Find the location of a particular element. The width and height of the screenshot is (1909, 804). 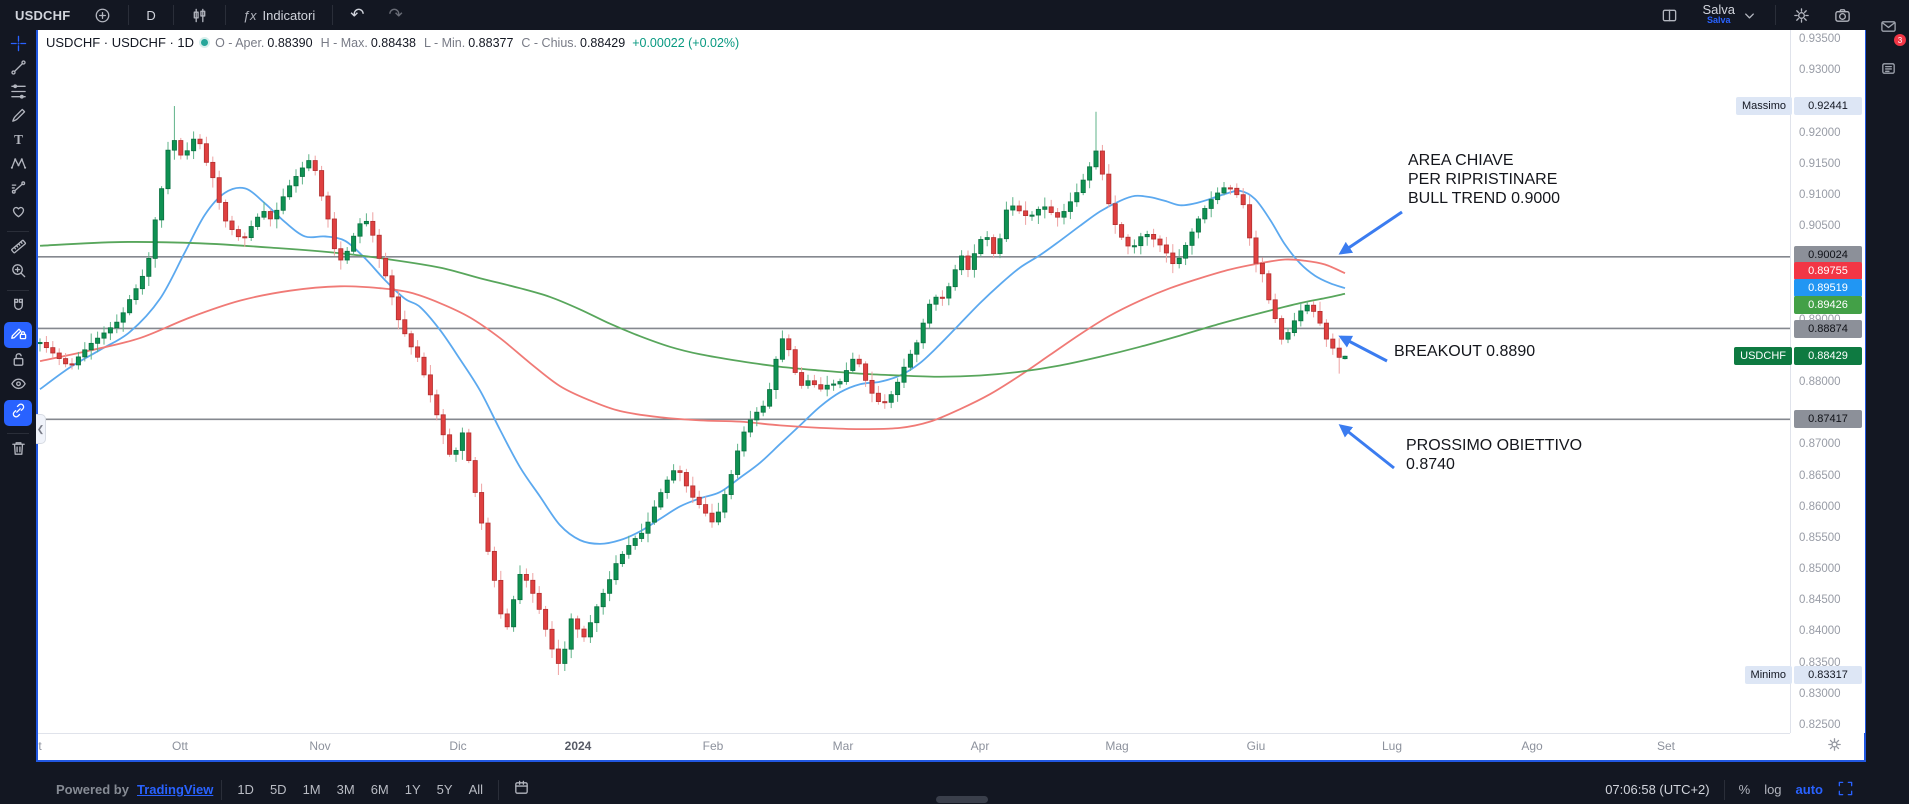

ma-mid-line is located at coordinates (692, 344).